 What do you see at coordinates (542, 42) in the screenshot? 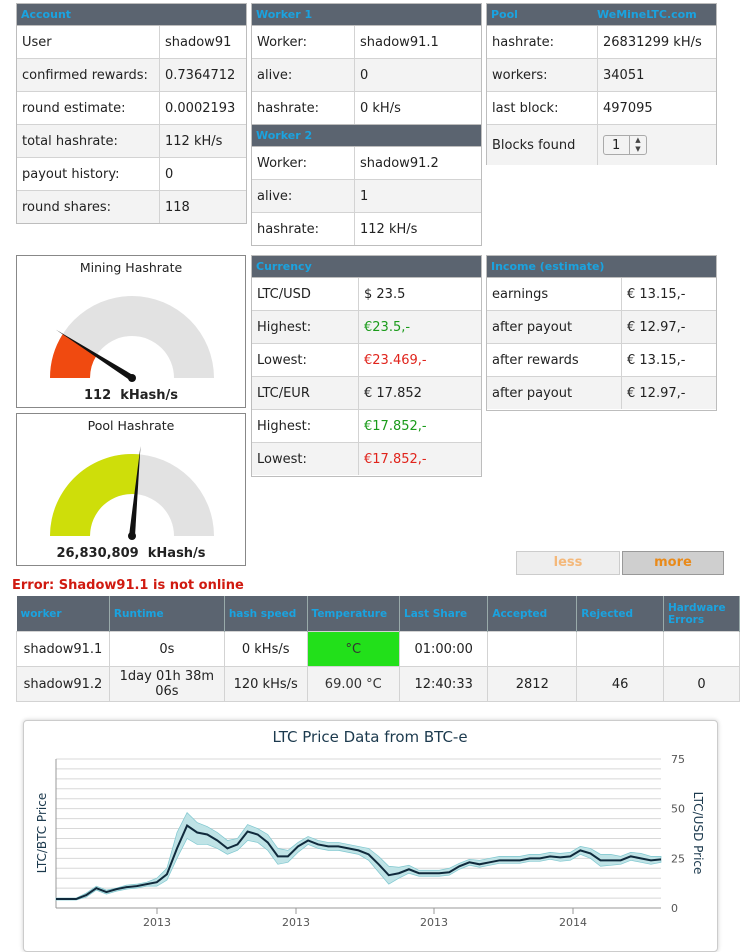
I see `pool-label: hashrate:` at bounding box center [542, 42].